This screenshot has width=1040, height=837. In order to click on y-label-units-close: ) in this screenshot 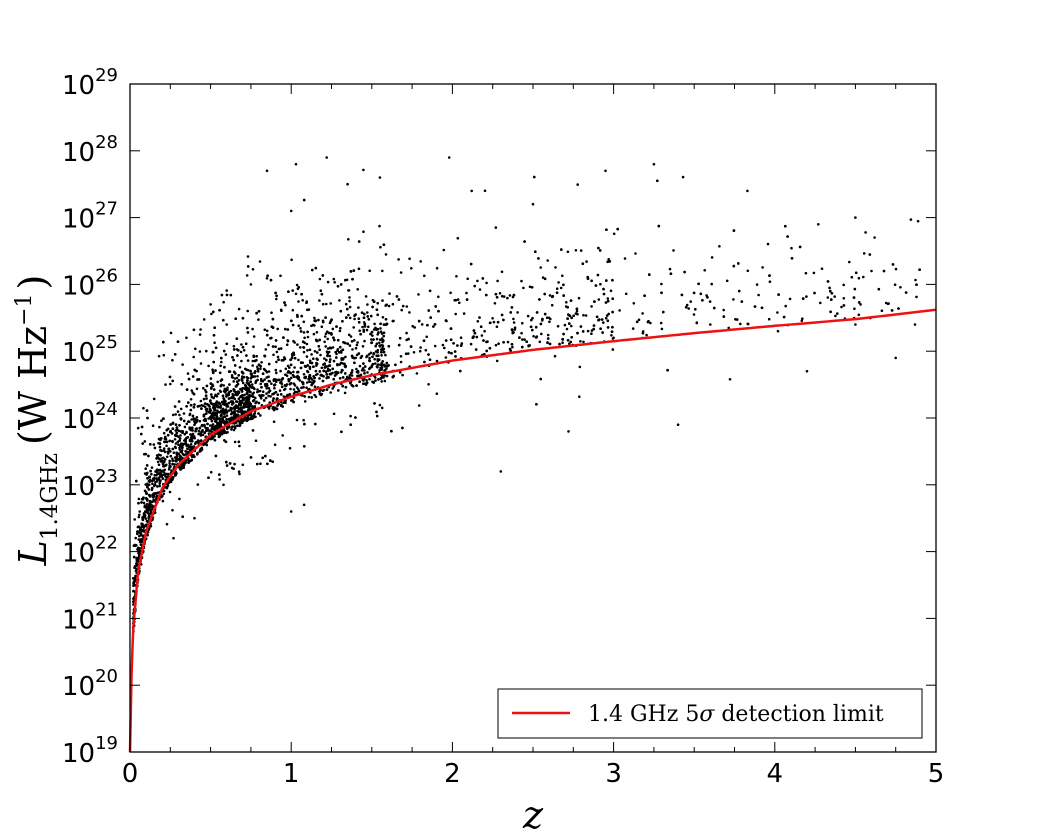, I will do `click(33, 282)`.